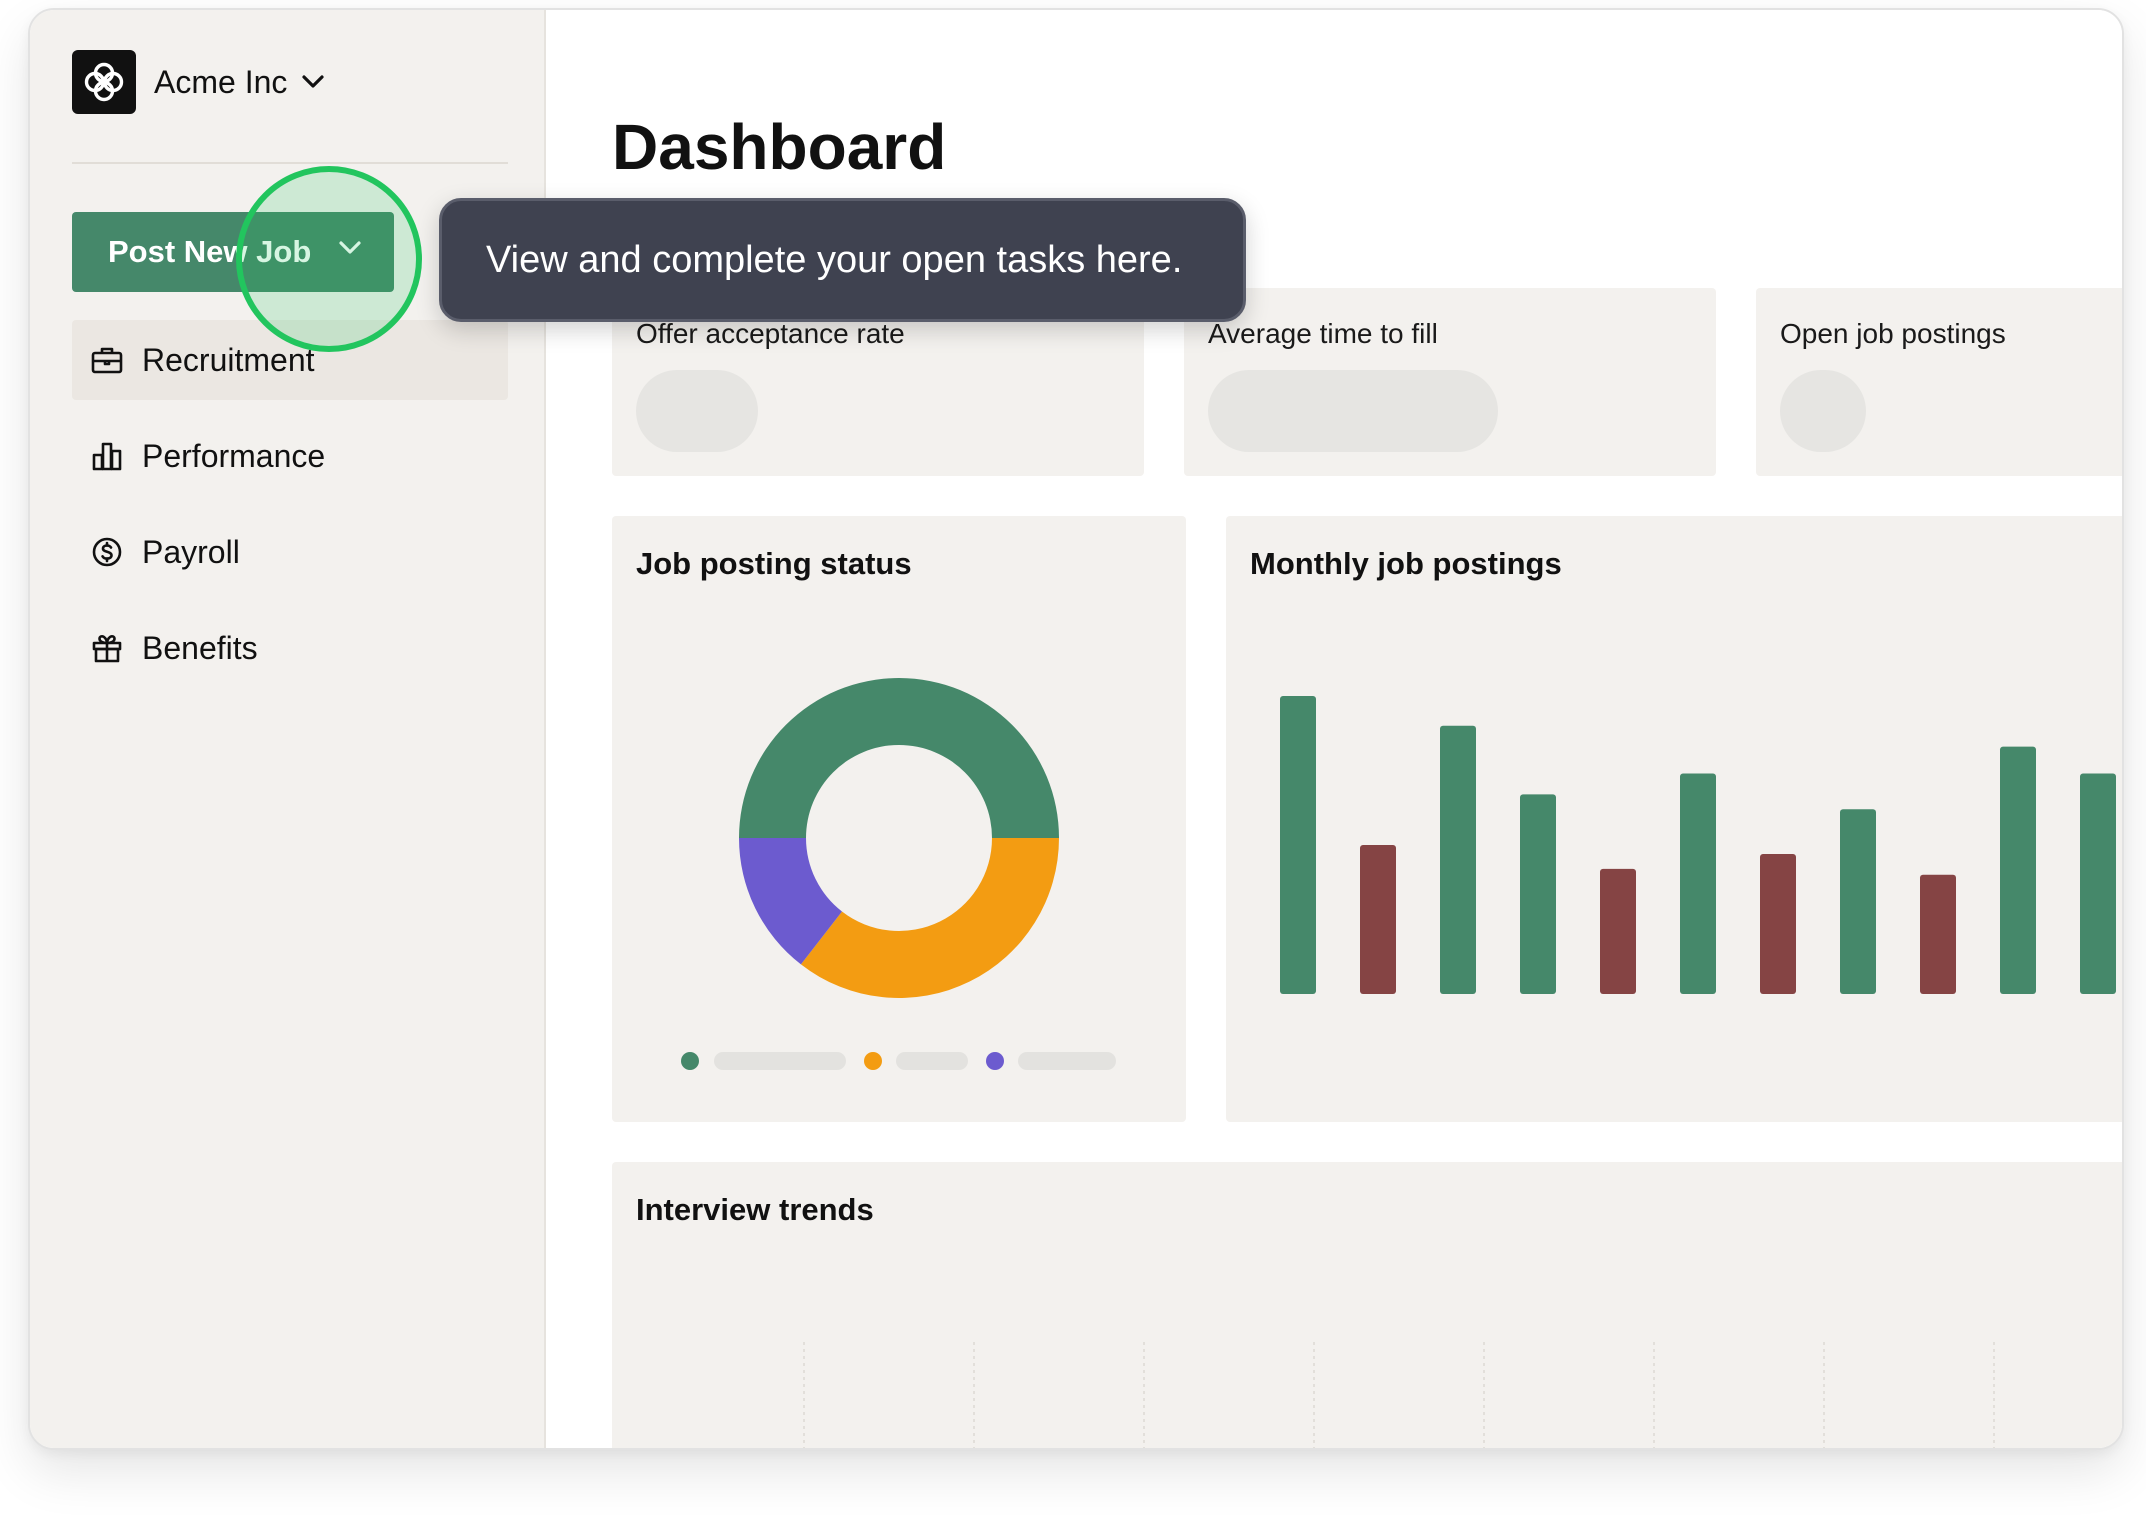 The image size is (2146, 1520). What do you see at coordinates (995, 1061) in the screenshot?
I see `legend-dot-purple` at bounding box center [995, 1061].